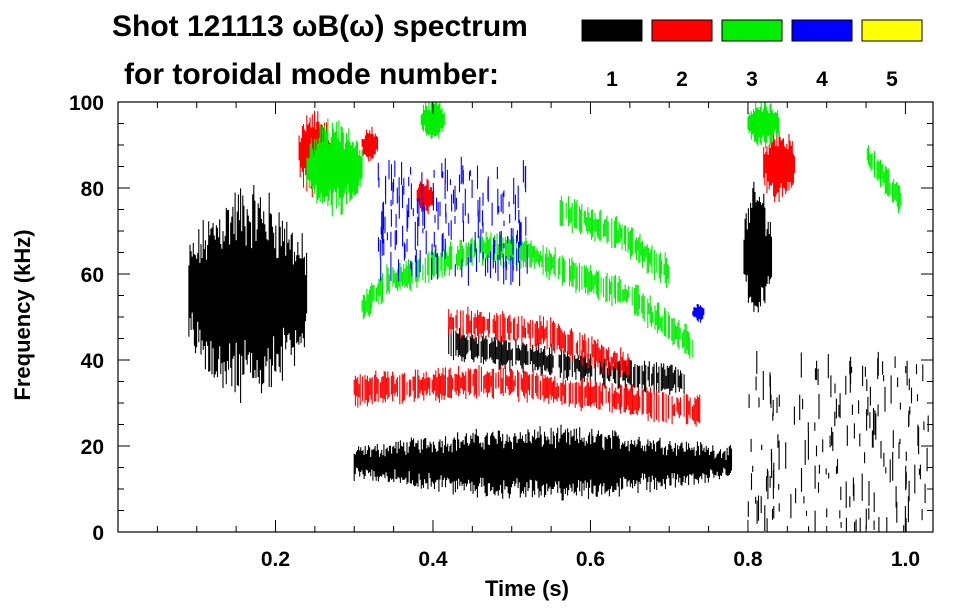 The image size is (963, 615). What do you see at coordinates (527, 588) in the screenshot?
I see `x-axis-label: Time (s)` at bounding box center [527, 588].